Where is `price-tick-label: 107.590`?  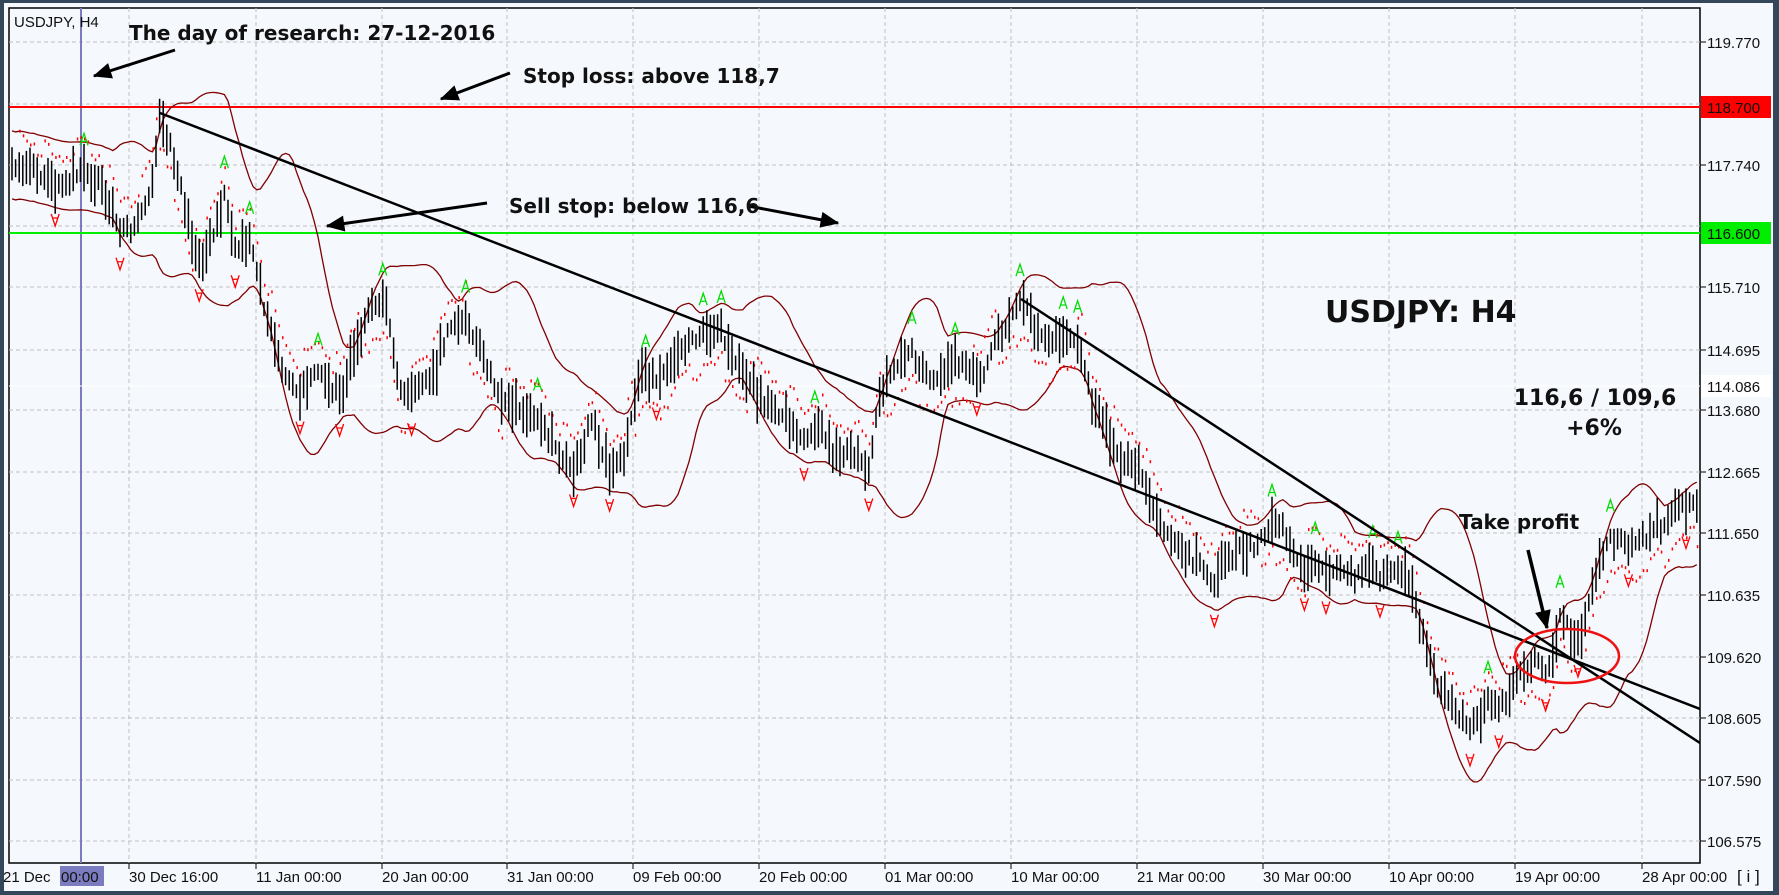
price-tick-label: 107.590 is located at coordinates (1734, 781).